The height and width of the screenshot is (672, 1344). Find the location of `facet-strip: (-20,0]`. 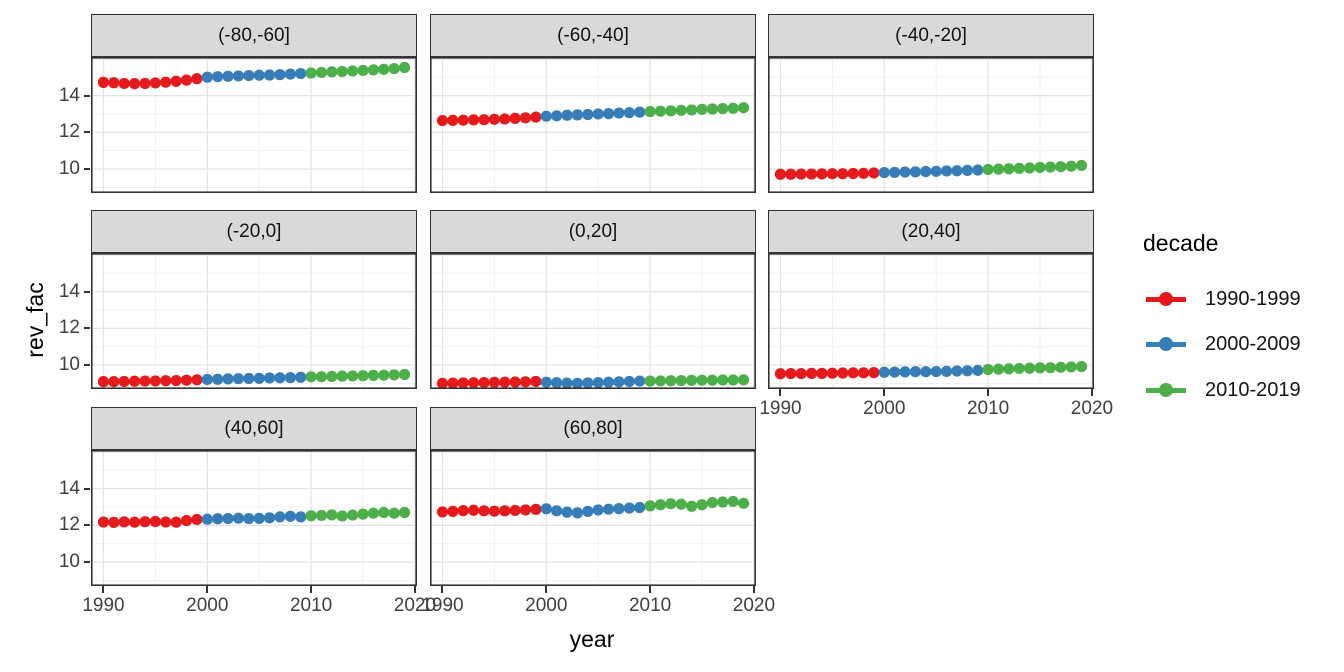

facet-strip: (-20,0] is located at coordinates (254, 231).